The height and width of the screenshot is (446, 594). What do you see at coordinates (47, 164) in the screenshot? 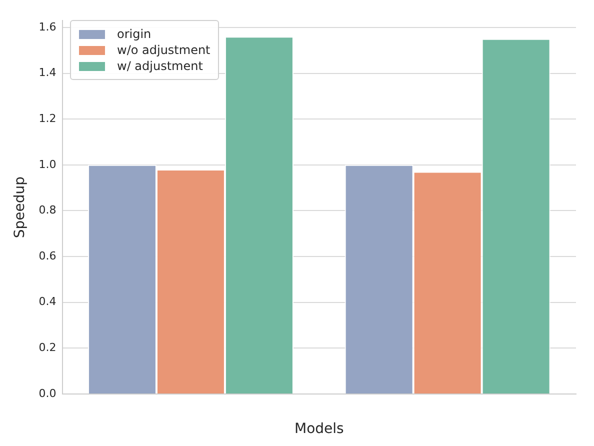
I see `y-tick-label: 1.0` at bounding box center [47, 164].